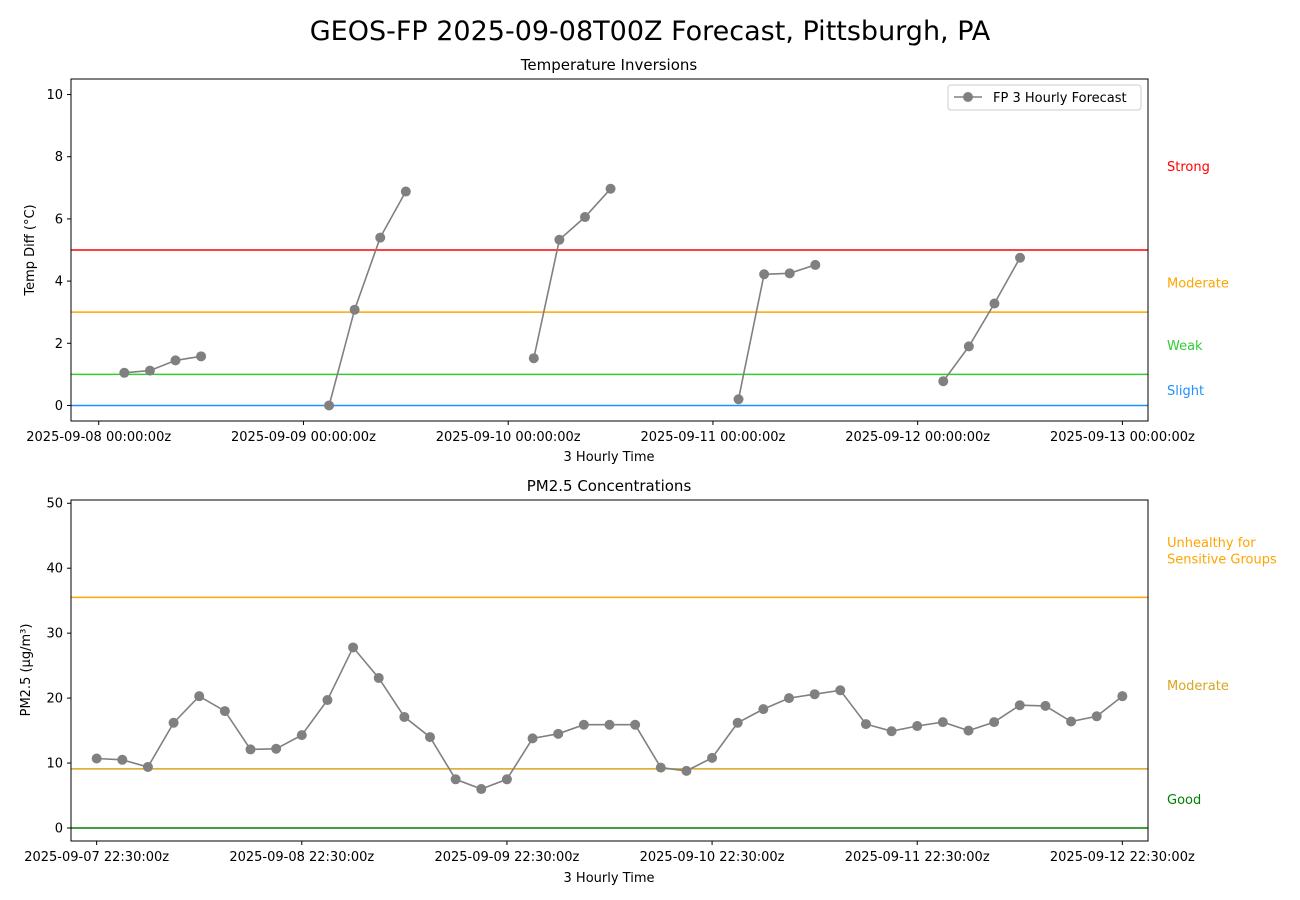 The width and height of the screenshot is (1300, 900). Describe the element at coordinates (303, 437) in the screenshot. I see `x-tick-label: 2025-09-09 00:00:00z` at that location.